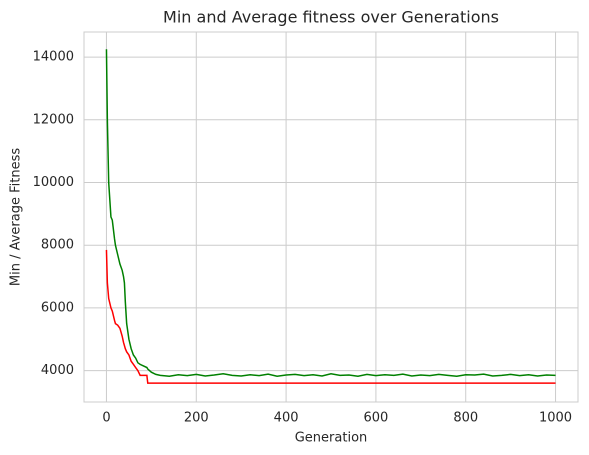 This screenshot has width=589, height=455. Describe the element at coordinates (53, 57) in the screenshot. I see `y-tick-label: 14000` at that location.